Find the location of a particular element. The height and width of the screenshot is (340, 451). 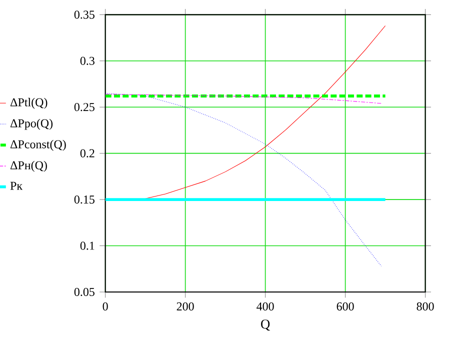

x-axis-title: Q is located at coordinates (265, 325).